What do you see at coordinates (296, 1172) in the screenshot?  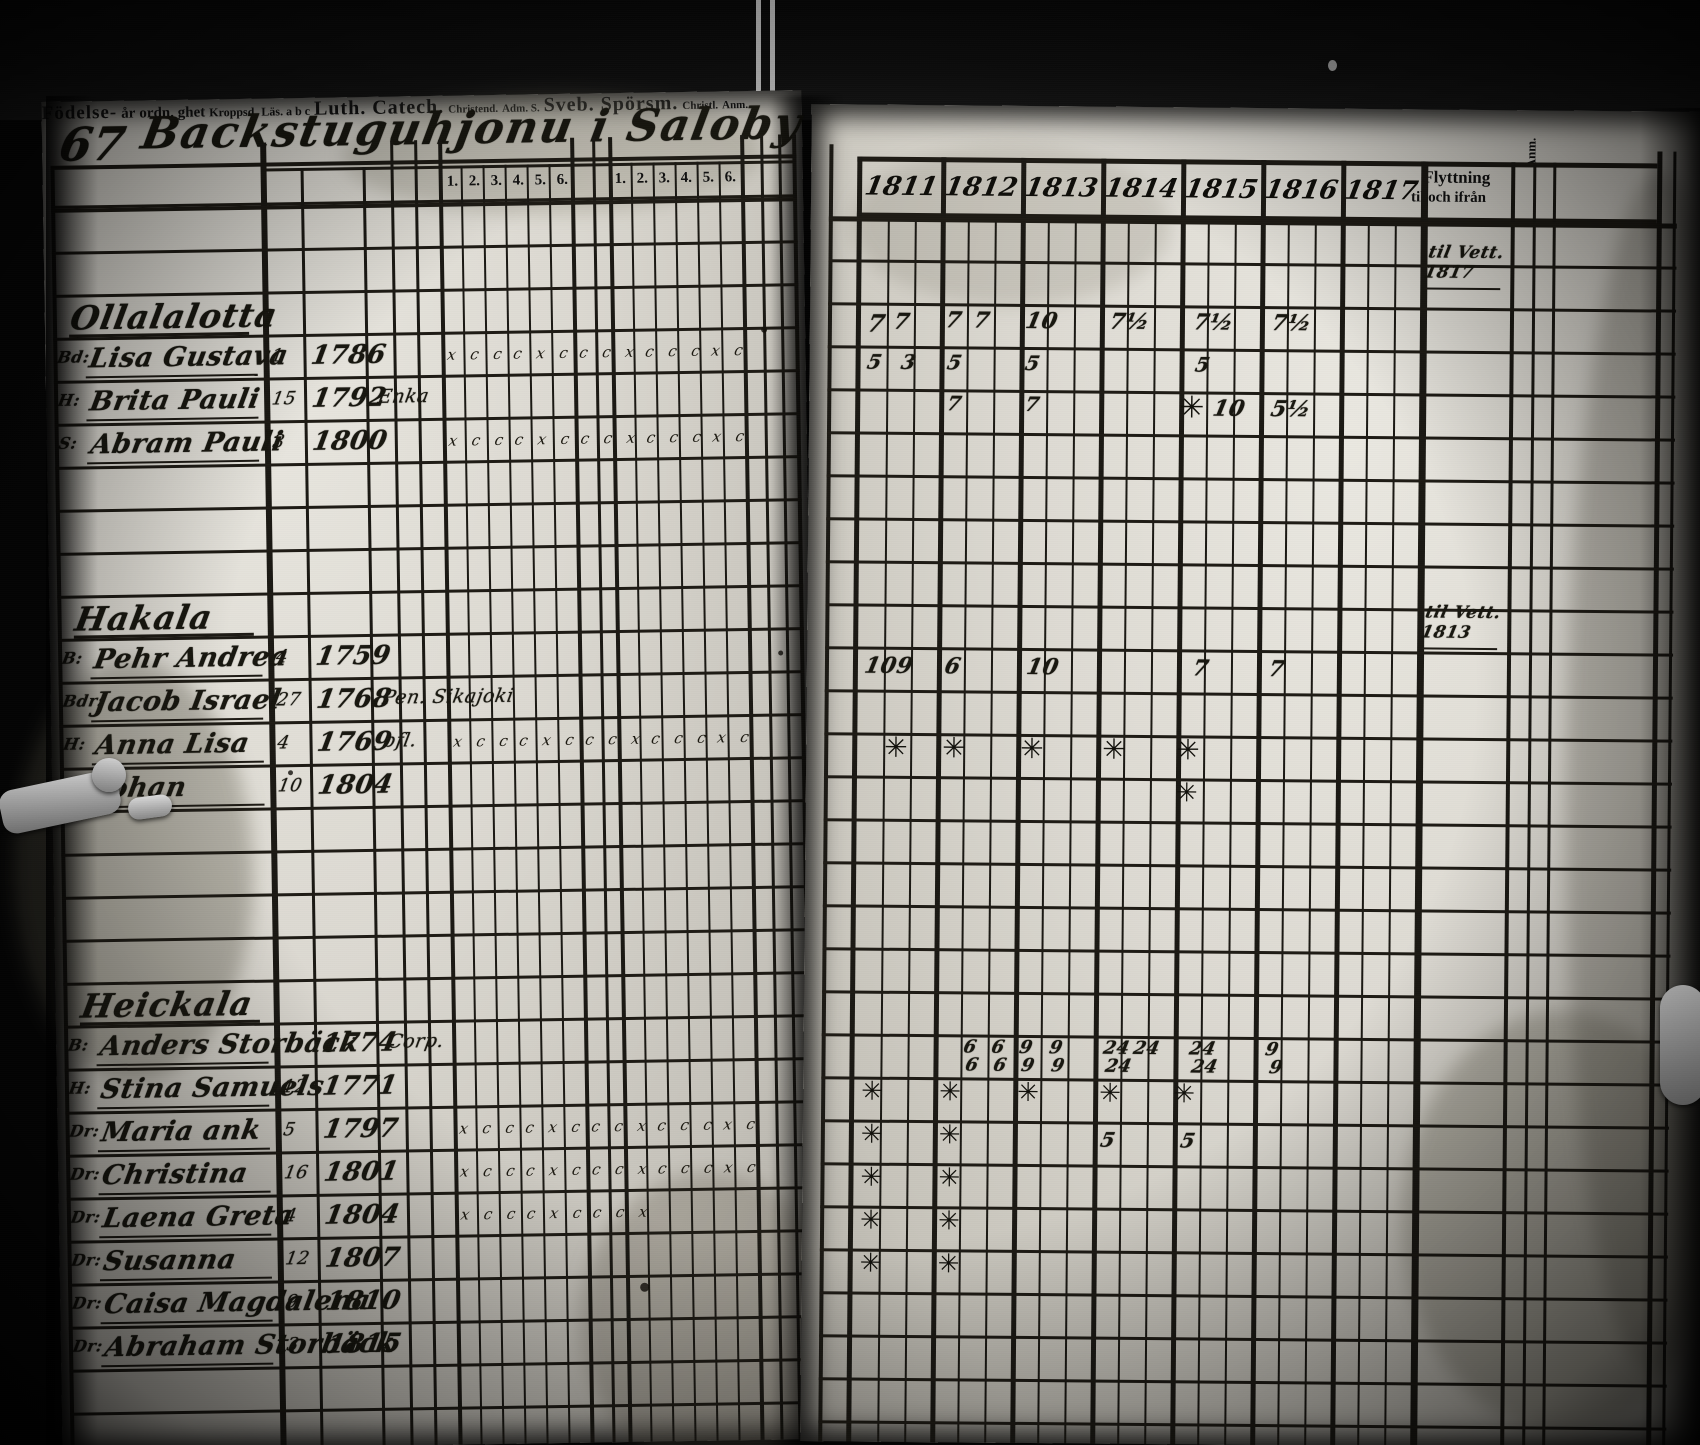 I see `birth-day-value: 16` at bounding box center [296, 1172].